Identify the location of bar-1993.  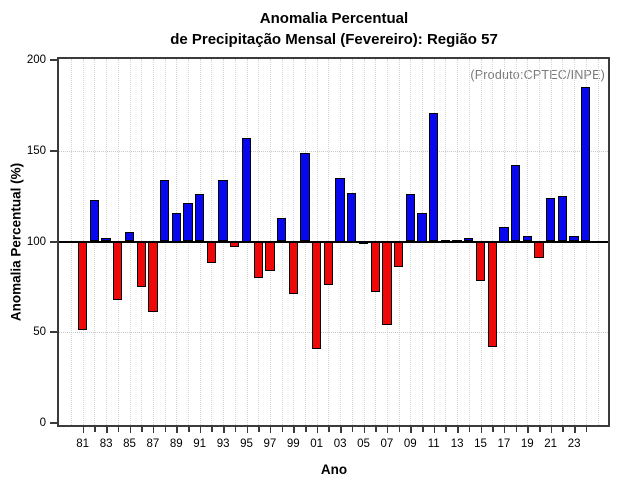
(223, 210).